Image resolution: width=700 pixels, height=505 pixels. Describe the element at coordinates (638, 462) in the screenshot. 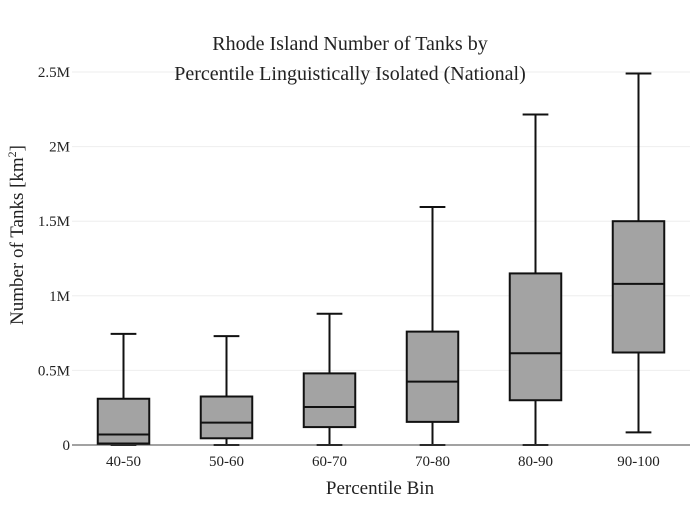

I see `x-tick-label: 90-100` at that location.